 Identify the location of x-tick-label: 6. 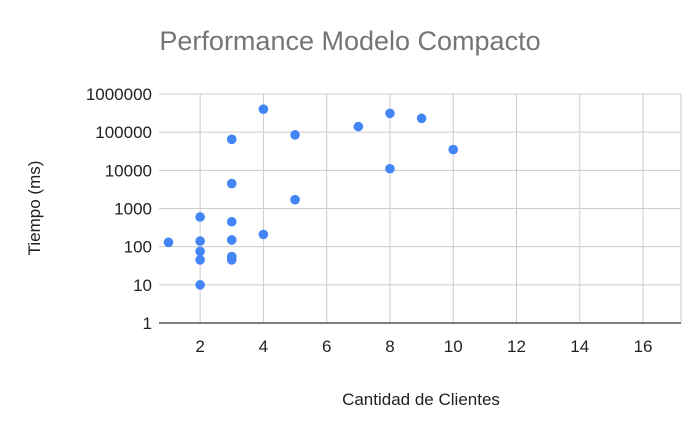
(326, 346).